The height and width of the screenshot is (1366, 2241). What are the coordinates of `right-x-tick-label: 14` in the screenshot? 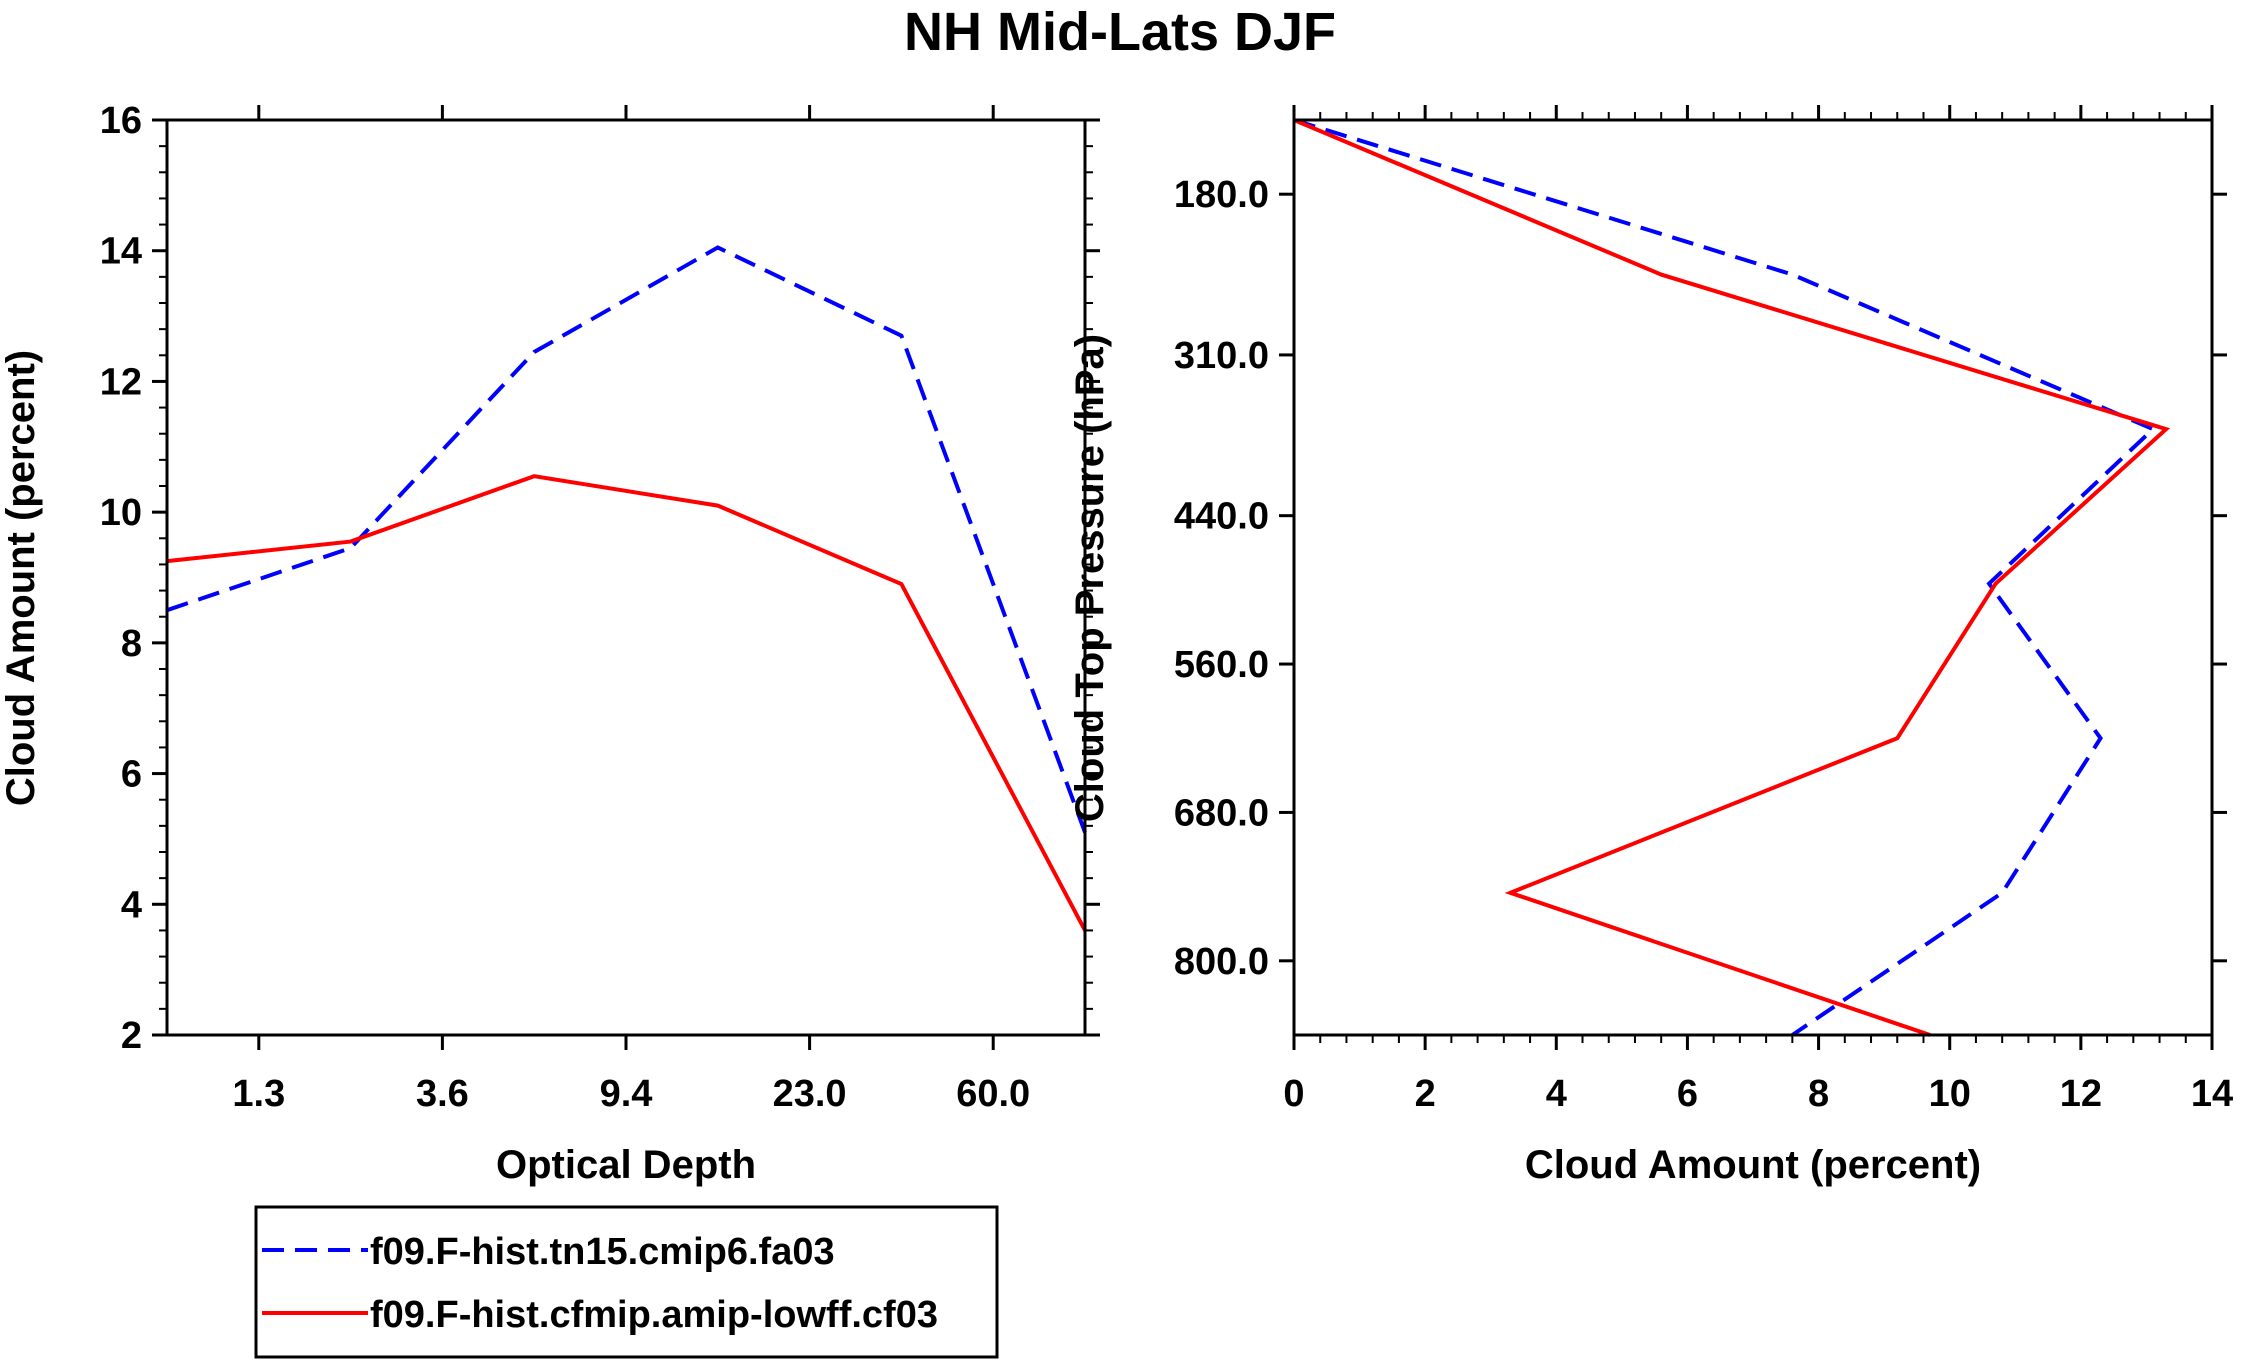 It's located at (2212, 1094).